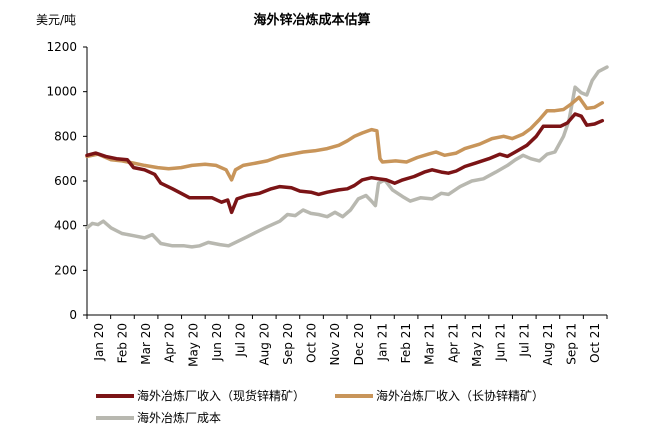  What do you see at coordinates (312, 343) in the screenshot?
I see `x-tick-label: Oct 20` at bounding box center [312, 343].